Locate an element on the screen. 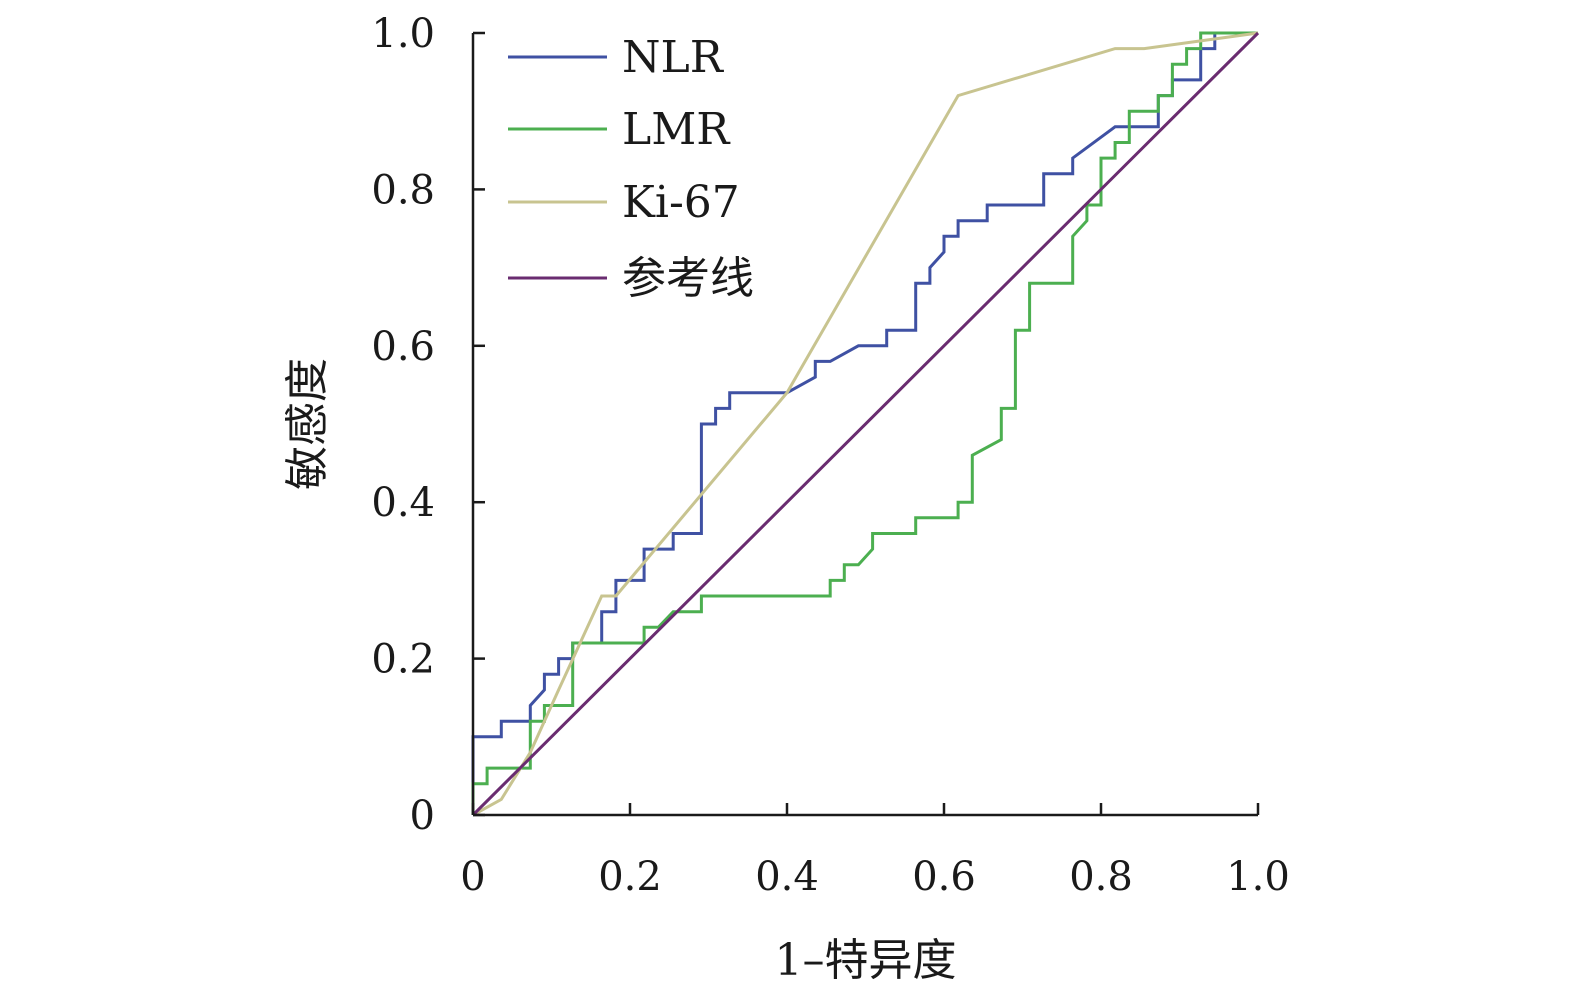 The image size is (1575, 1002). x-ticks: 0 0.2 0.4 0.6 0.8 1.0 is located at coordinates (875, 851).